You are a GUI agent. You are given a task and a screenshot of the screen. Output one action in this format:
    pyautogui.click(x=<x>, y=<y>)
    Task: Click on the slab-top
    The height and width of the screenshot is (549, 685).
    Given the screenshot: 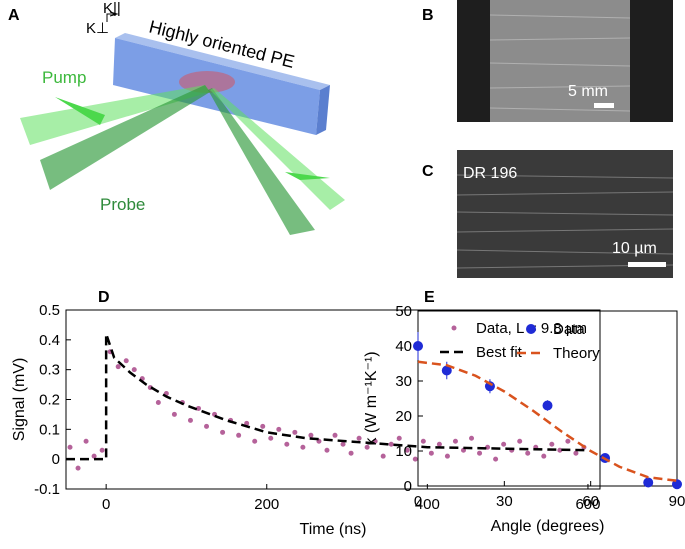 What is the action you would take?
    pyautogui.click(x=222, y=61)
    